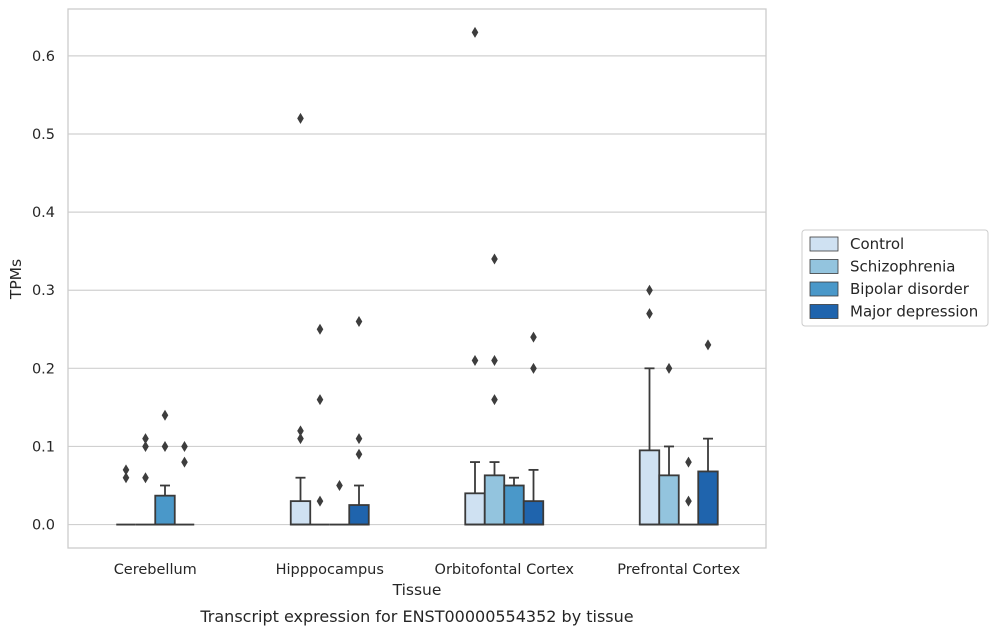  Describe the element at coordinates (43, 57) in the screenshot. I see `y-tick-label: 0.6` at that location.